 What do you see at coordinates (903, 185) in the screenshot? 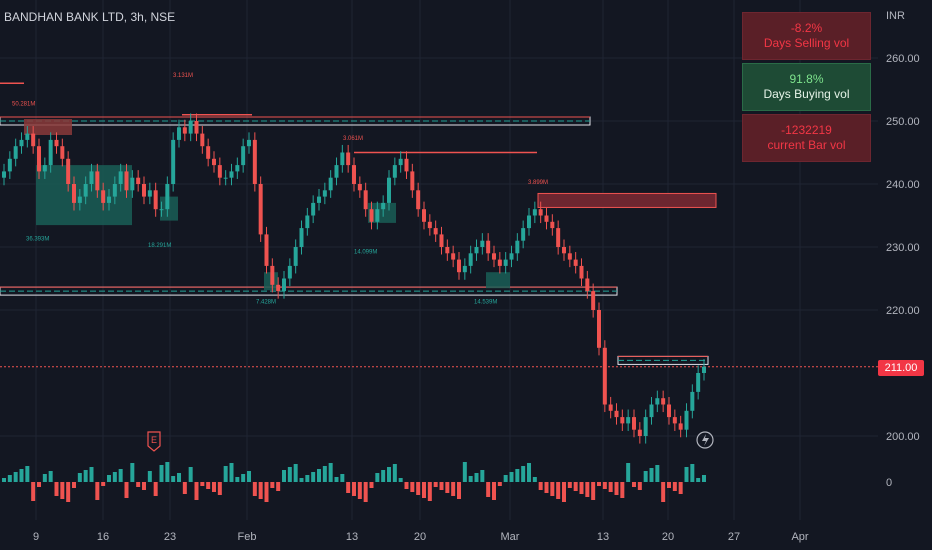
I see `y-tick-label: 240.00` at bounding box center [903, 185].